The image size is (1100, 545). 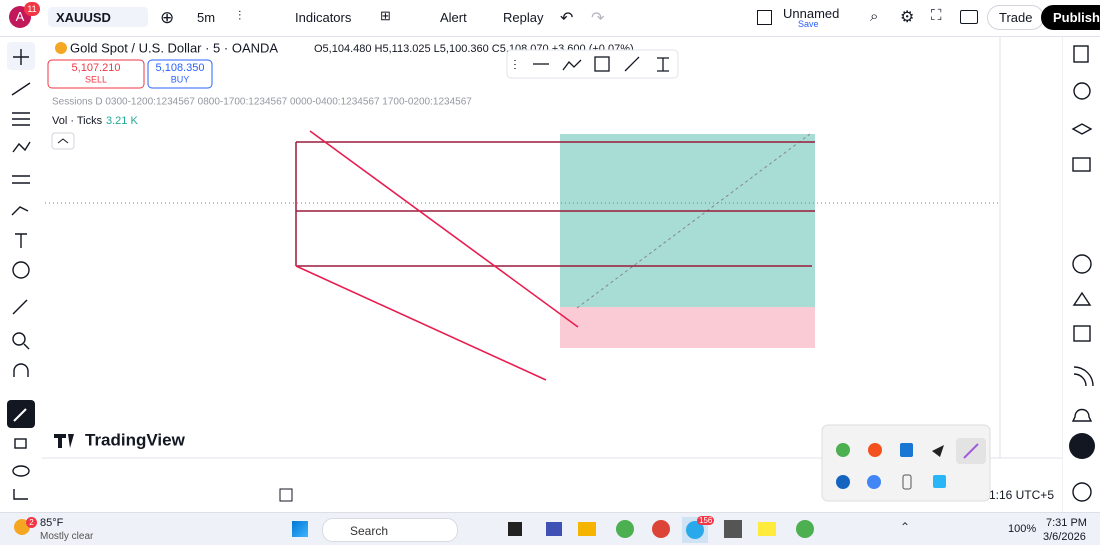 What do you see at coordinates (300, 529) in the screenshot?
I see `start-button` at bounding box center [300, 529].